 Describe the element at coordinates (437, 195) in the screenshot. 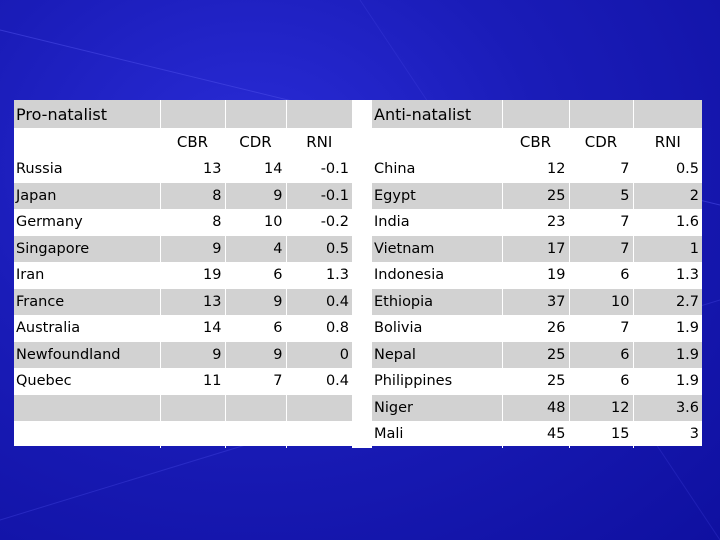

I see `anti-country-cell: Egypt` at that location.